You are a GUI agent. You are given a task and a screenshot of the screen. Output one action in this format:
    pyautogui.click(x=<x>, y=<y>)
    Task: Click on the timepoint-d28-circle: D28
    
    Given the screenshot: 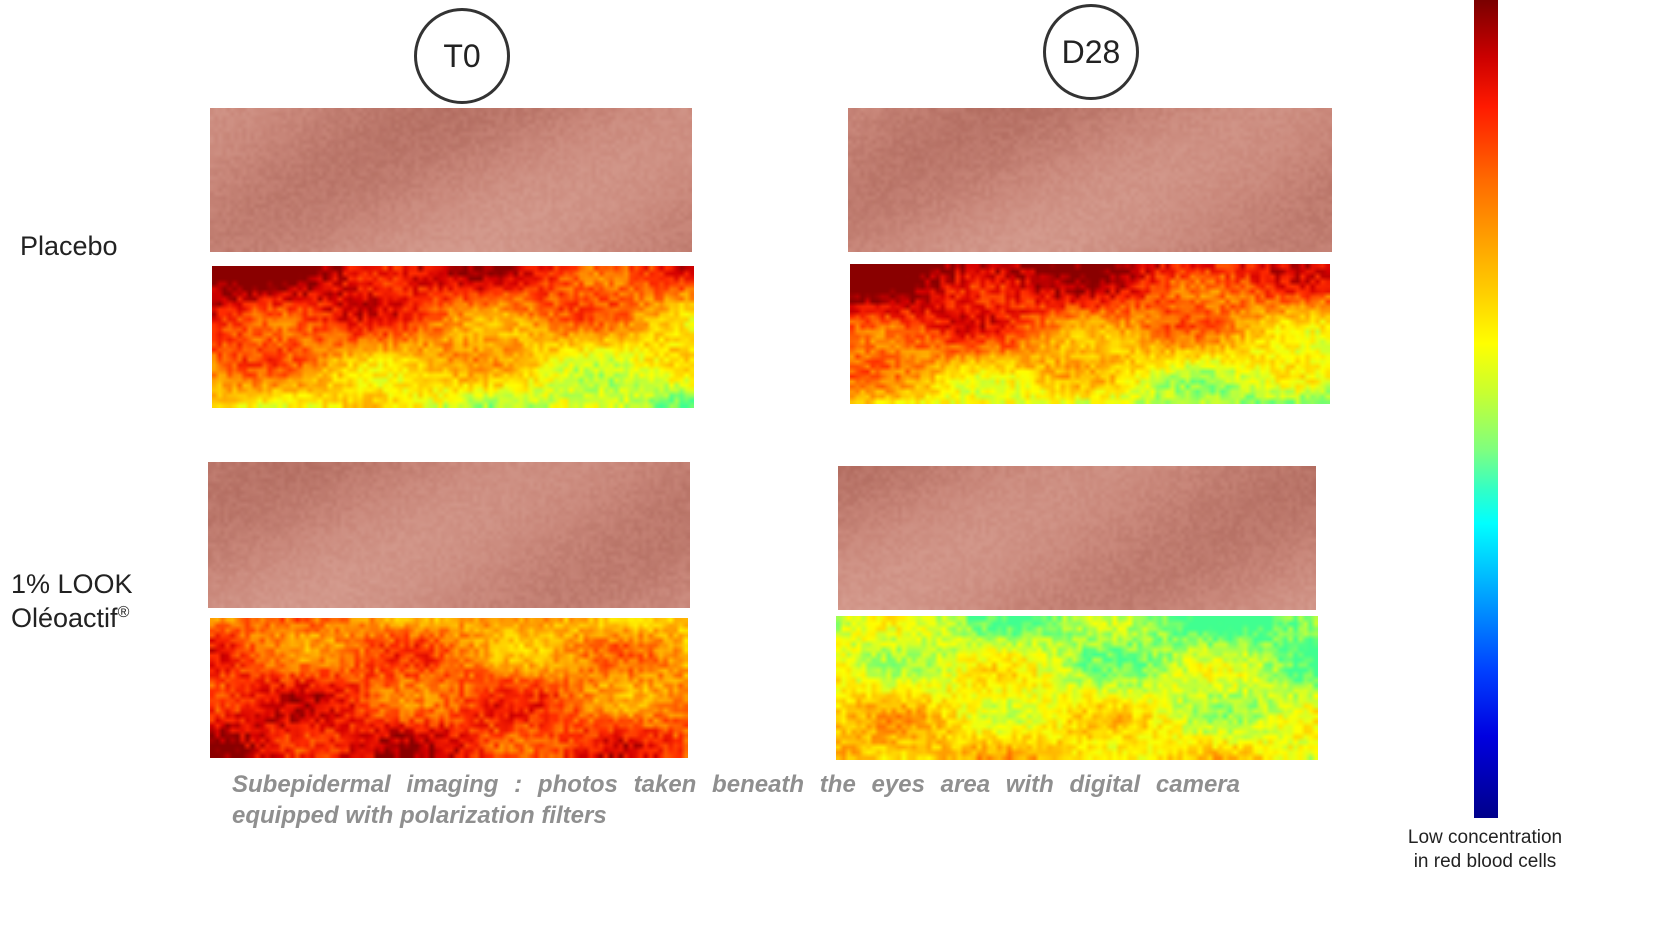 What is the action you would take?
    pyautogui.click(x=1091, y=52)
    